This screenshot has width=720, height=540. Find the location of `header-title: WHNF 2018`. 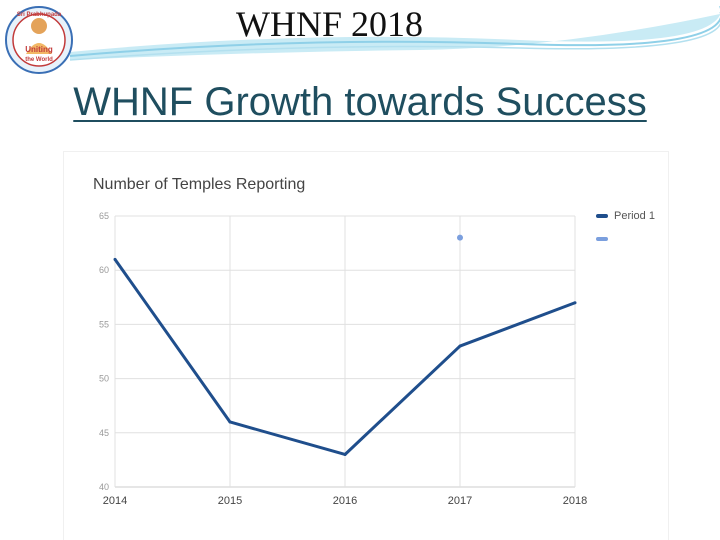

header-title: WHNF 2018 is located at coordinates (329, 24).